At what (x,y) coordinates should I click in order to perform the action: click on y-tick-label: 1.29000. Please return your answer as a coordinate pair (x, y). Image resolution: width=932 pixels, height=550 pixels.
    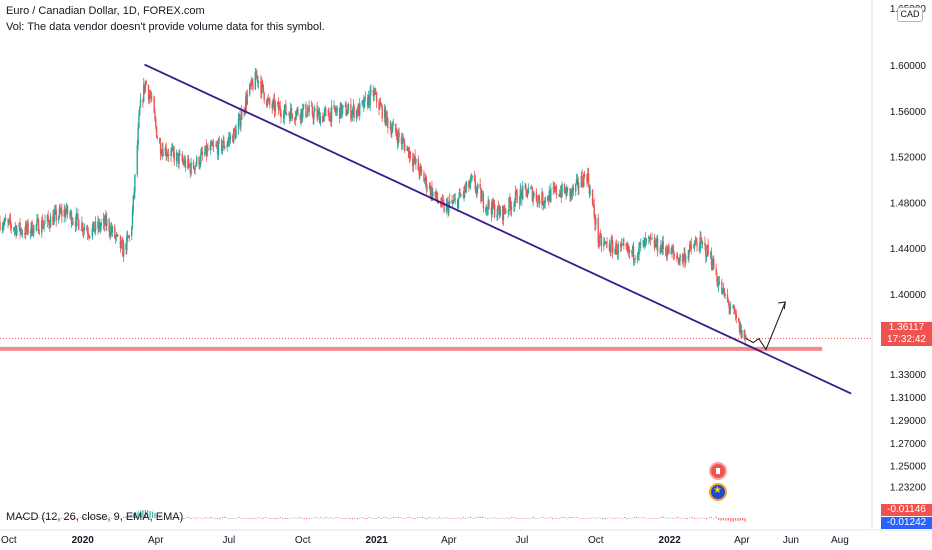
    Looking at the image, I should click on (908, 421).